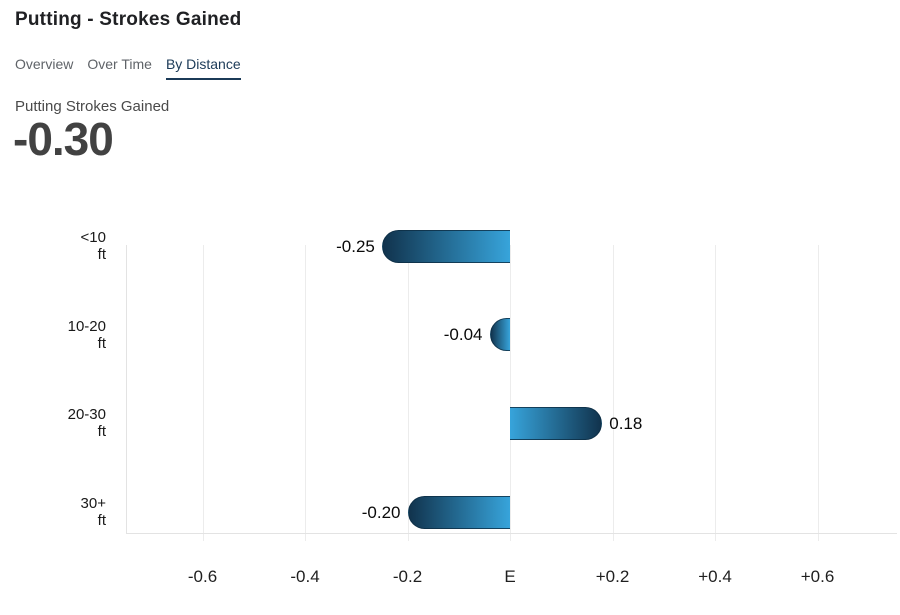 The image size is (900, 615). What do you see at coordinates (818, 393) in the screenshot?
I see `gridline-+0.6` at bounding box center [818, 393].